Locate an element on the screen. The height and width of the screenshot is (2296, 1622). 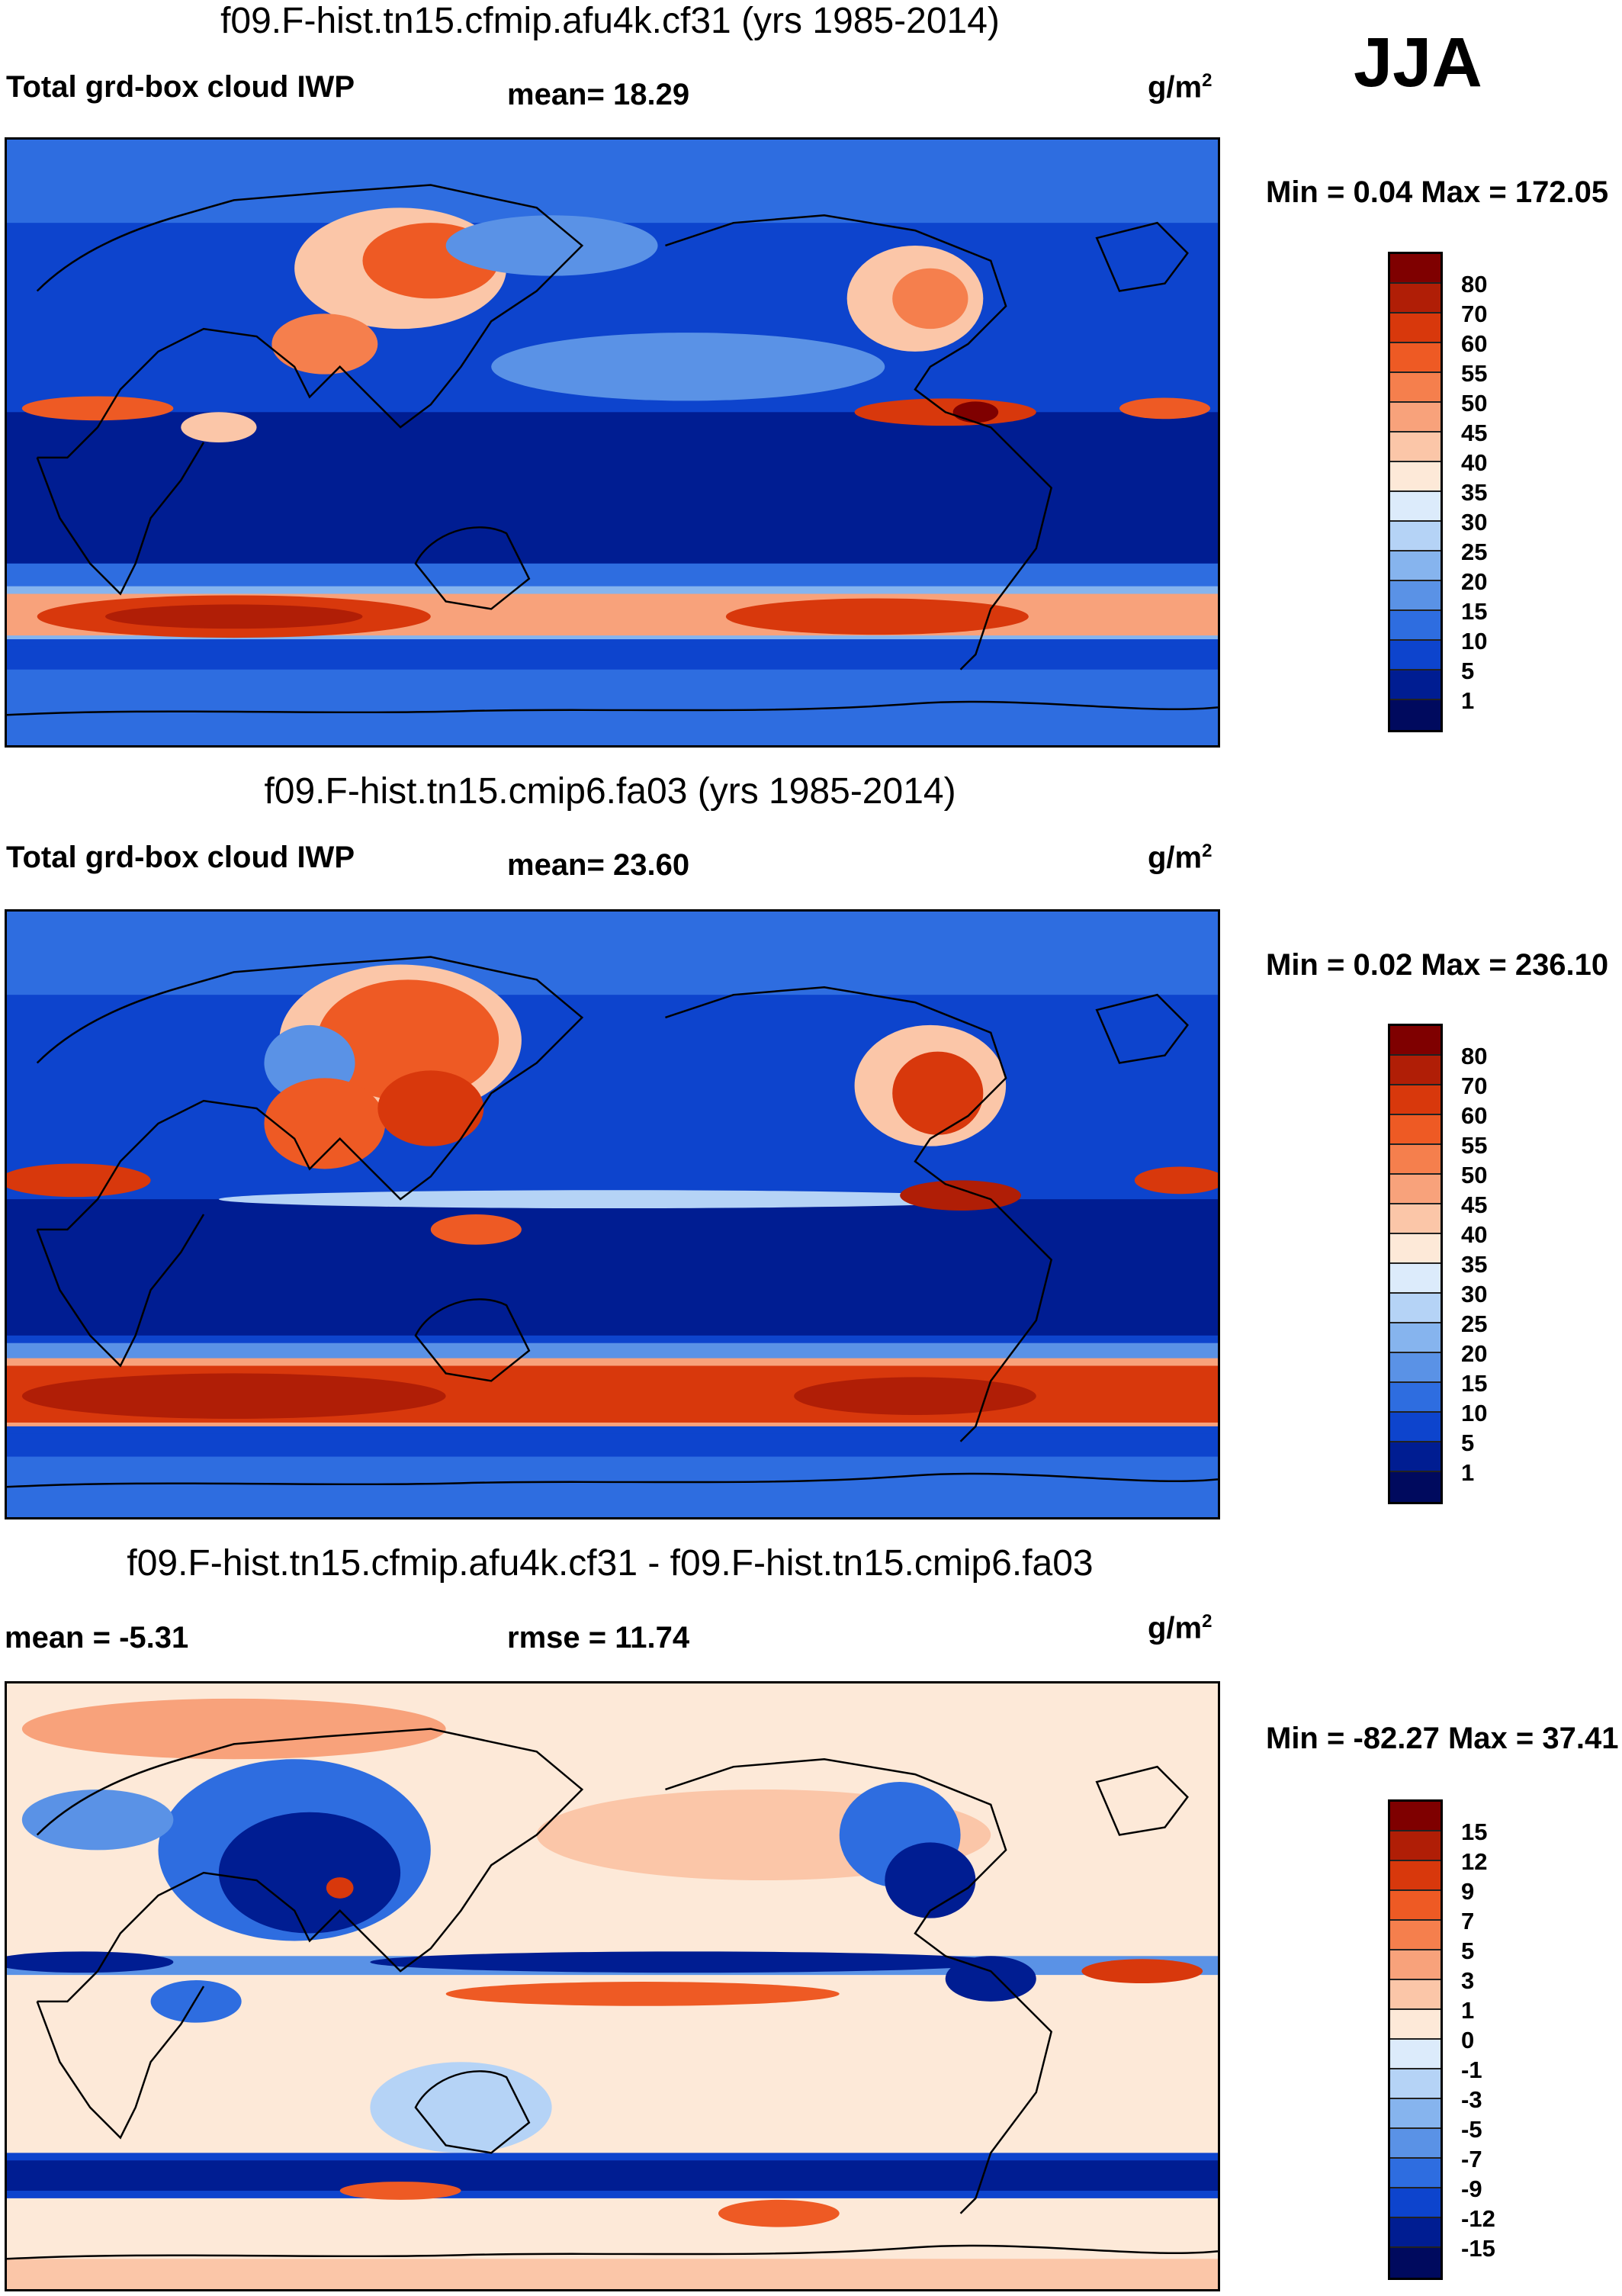
panel2-colorbar-tick: 30 is located at coordinates (1475, 1294).